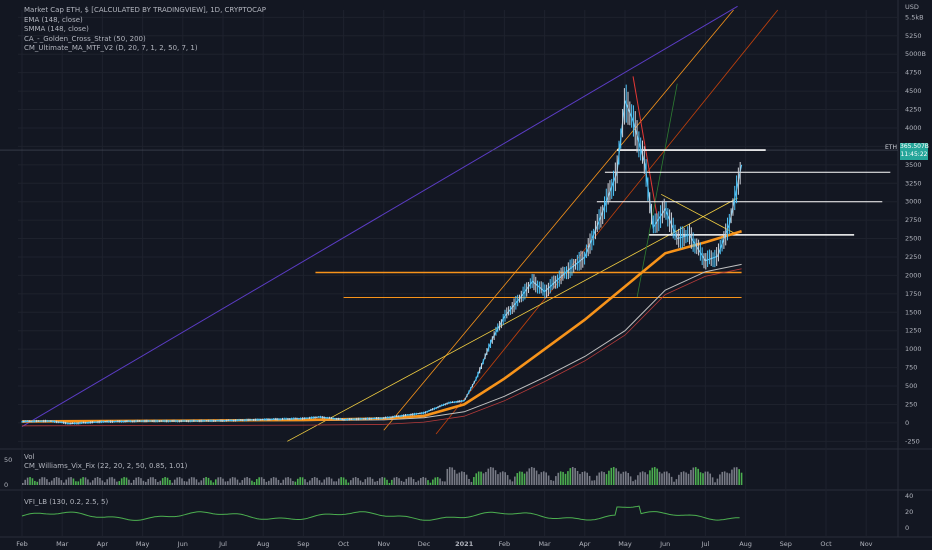 The width and height of the screenshot is (932, 550). What do you see at coordinates (464, 544) in the screenshot?
I see `x-tick-label: 2021` at bounding box center [464, 544].